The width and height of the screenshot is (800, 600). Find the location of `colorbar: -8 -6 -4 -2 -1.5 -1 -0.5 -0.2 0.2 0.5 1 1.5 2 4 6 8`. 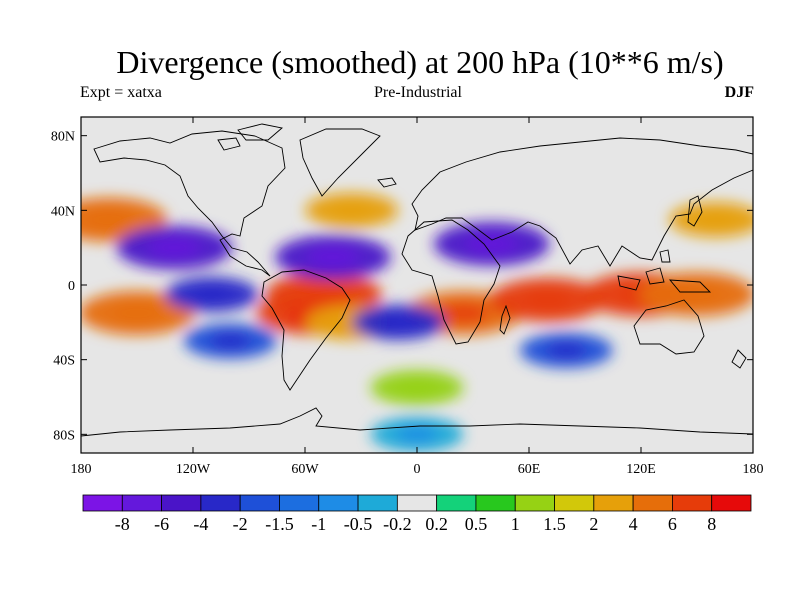

colorbar: -8 -6 -4 -2 -1.5 -1 -0.5 -0.2 0.2 0.5 1 1.5 2 4 6 8 is located at coordinates (417, 514).